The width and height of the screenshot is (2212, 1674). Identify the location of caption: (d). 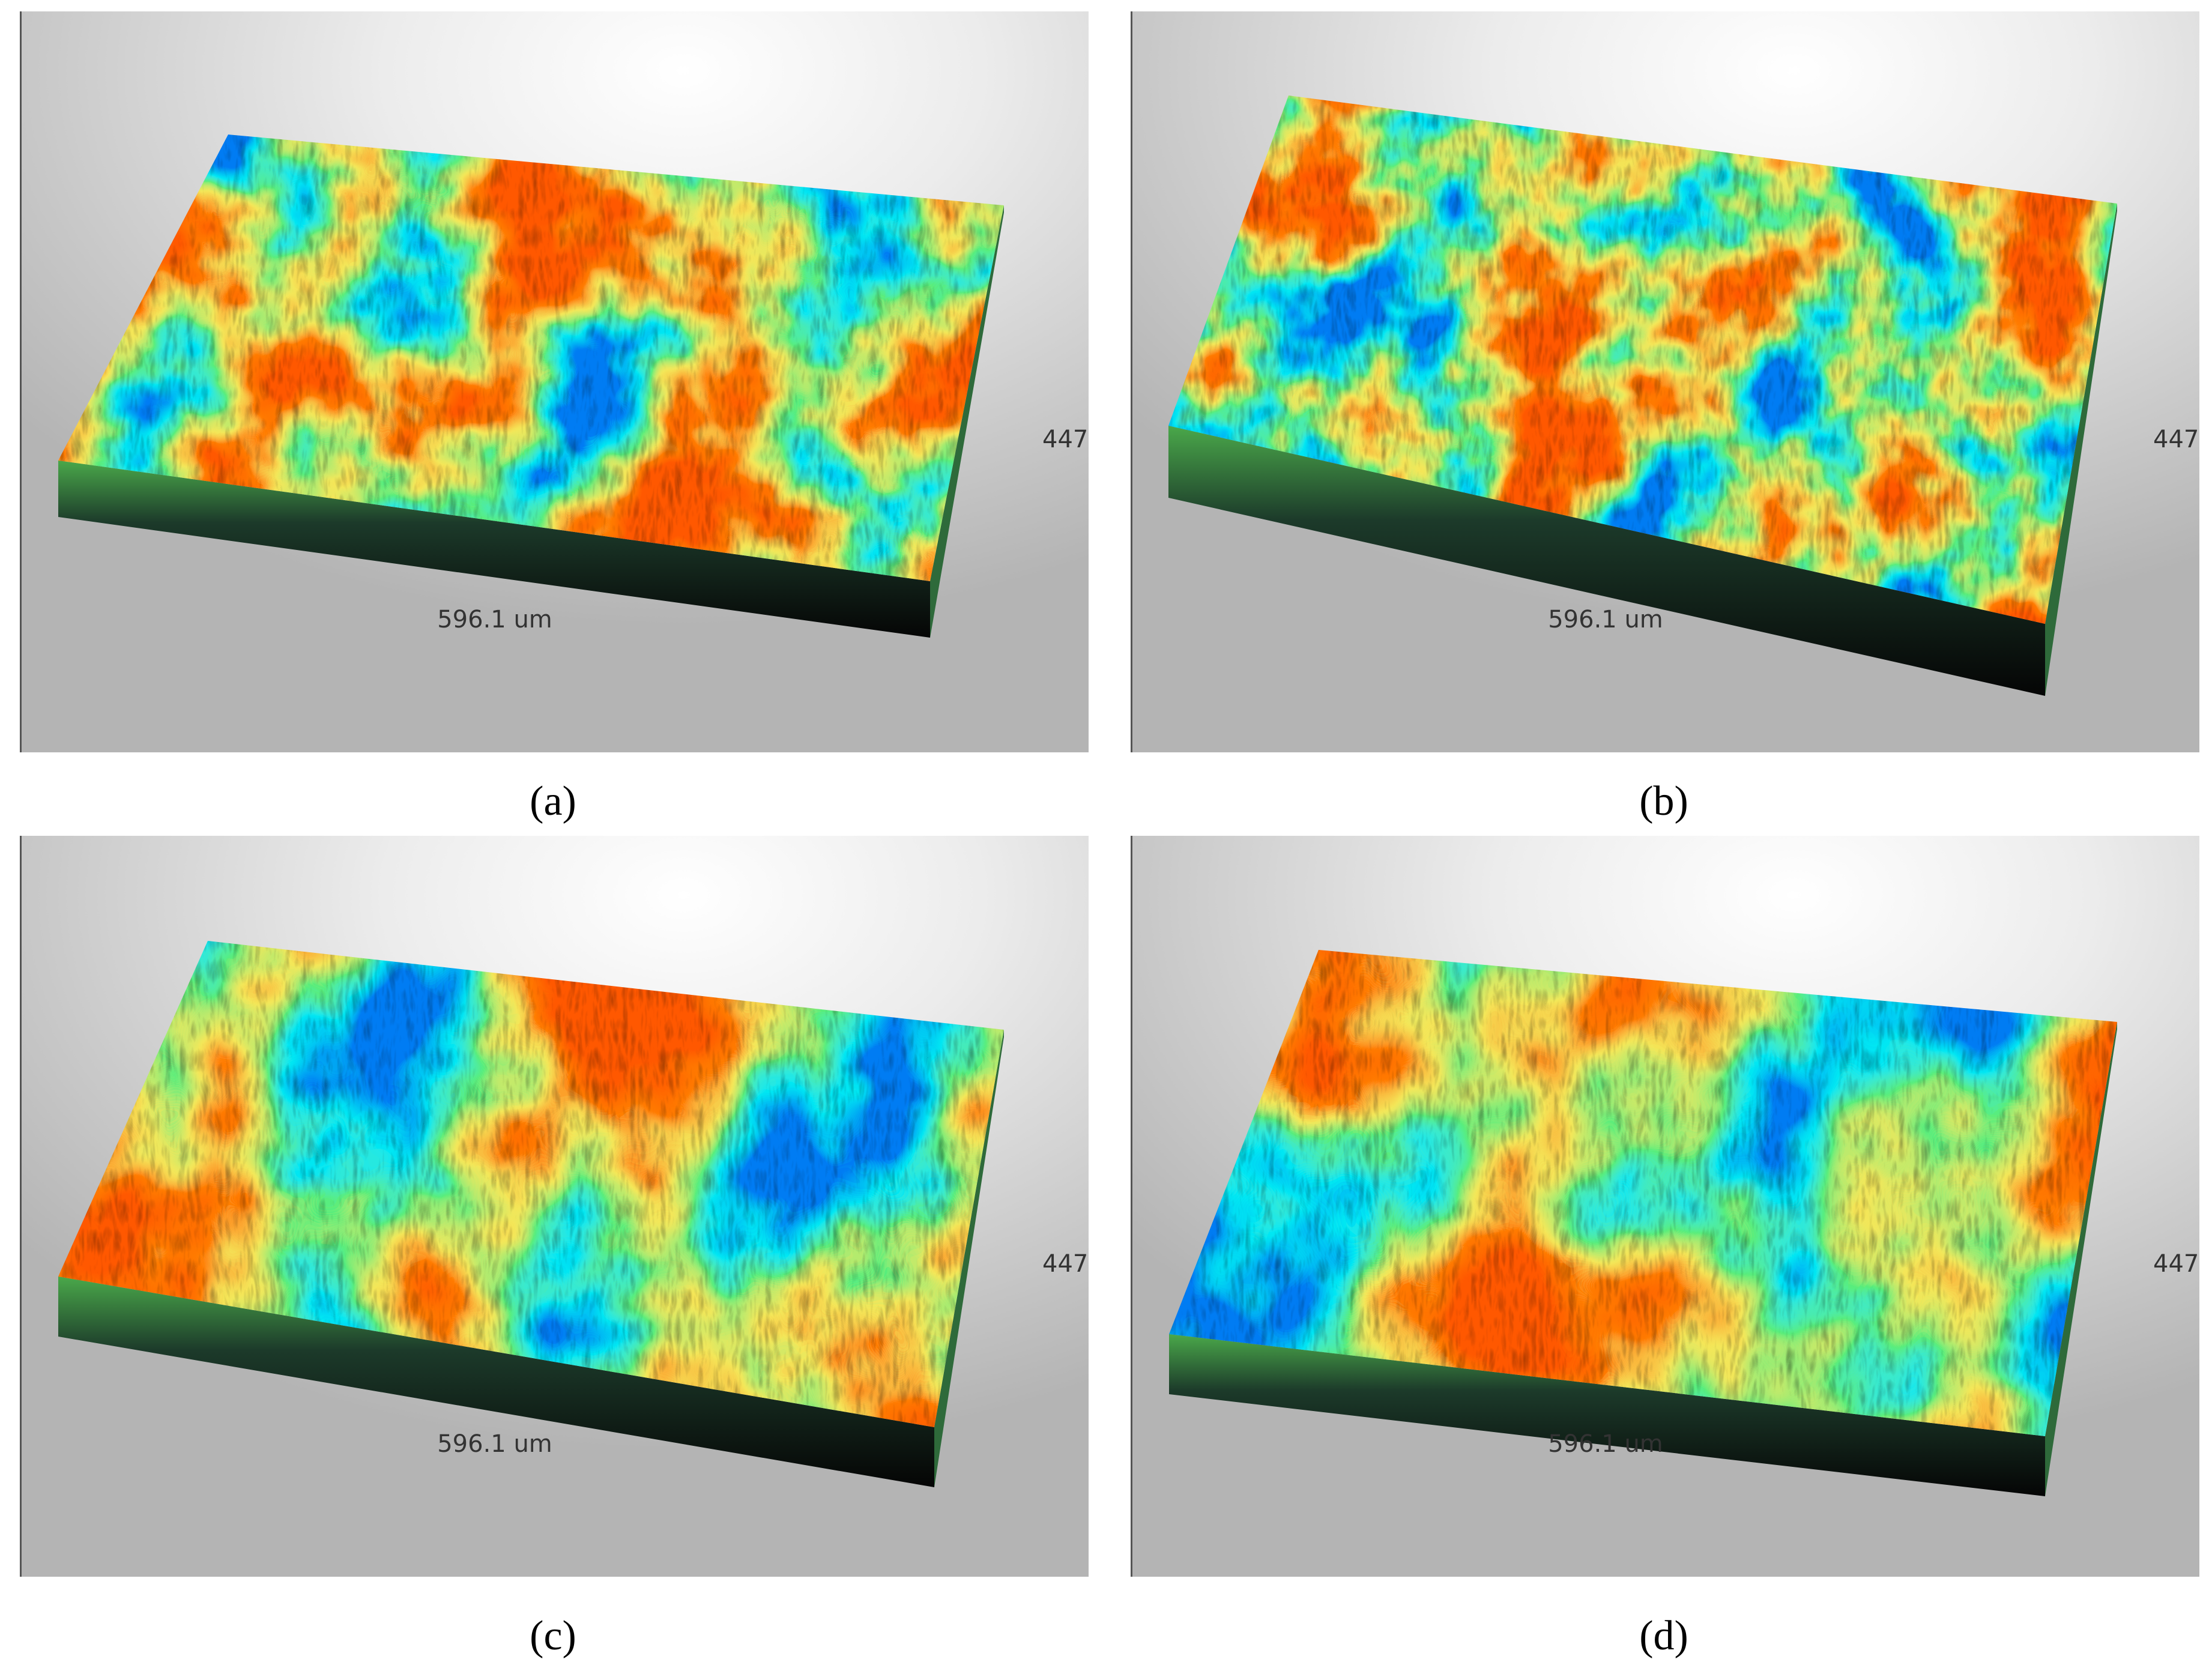
(1664, 1636).